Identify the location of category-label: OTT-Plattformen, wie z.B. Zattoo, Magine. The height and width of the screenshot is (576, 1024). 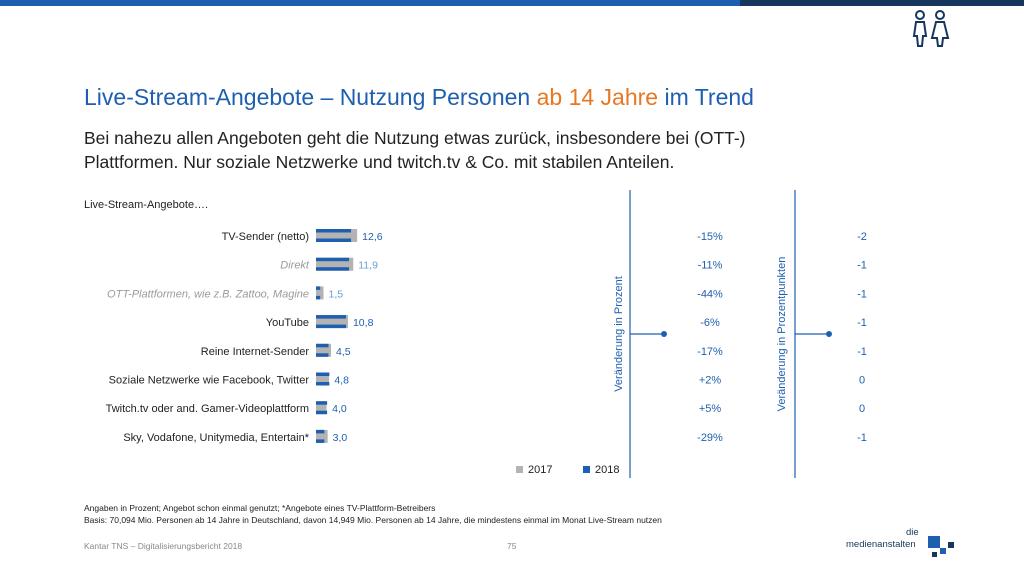
(208, 294).